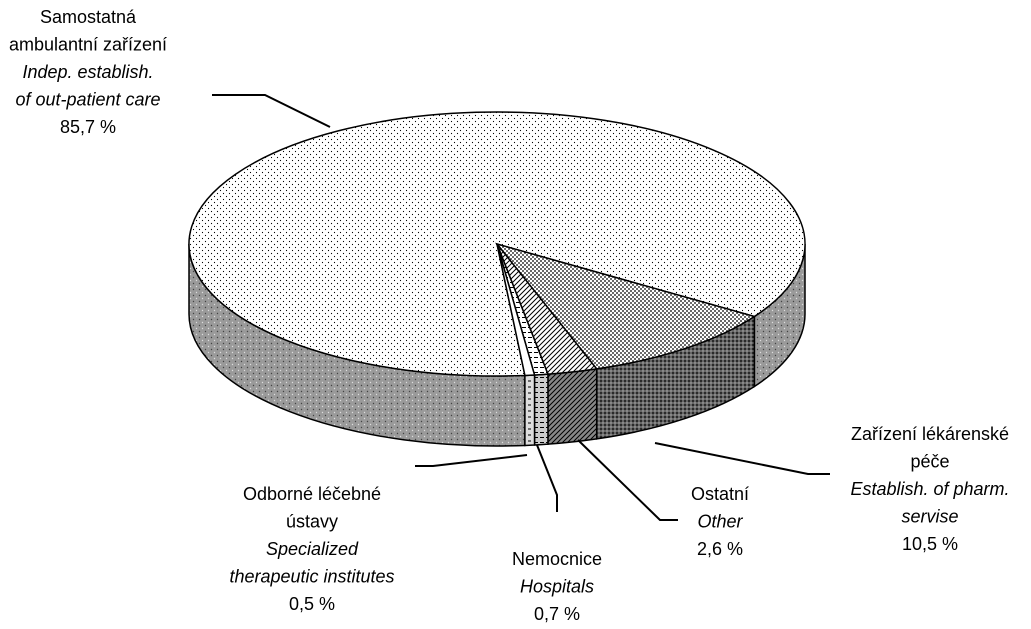  I want to click on label-name-en: of out-patient care, so click(87, 99).